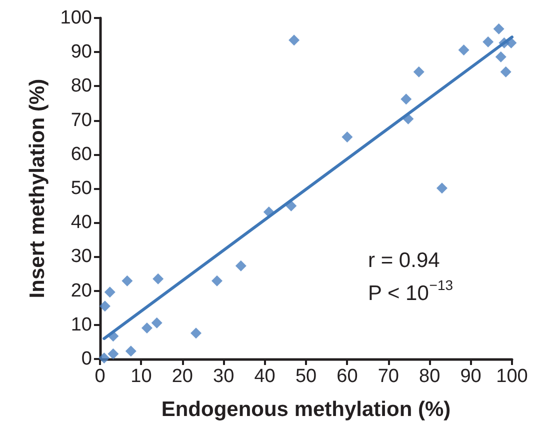 This screenshot has width=535, height=434. What do you see at coordinates (81, 257) in the screenshot?
I see `y-tick-label: 30` at bounding box center [81, 257].